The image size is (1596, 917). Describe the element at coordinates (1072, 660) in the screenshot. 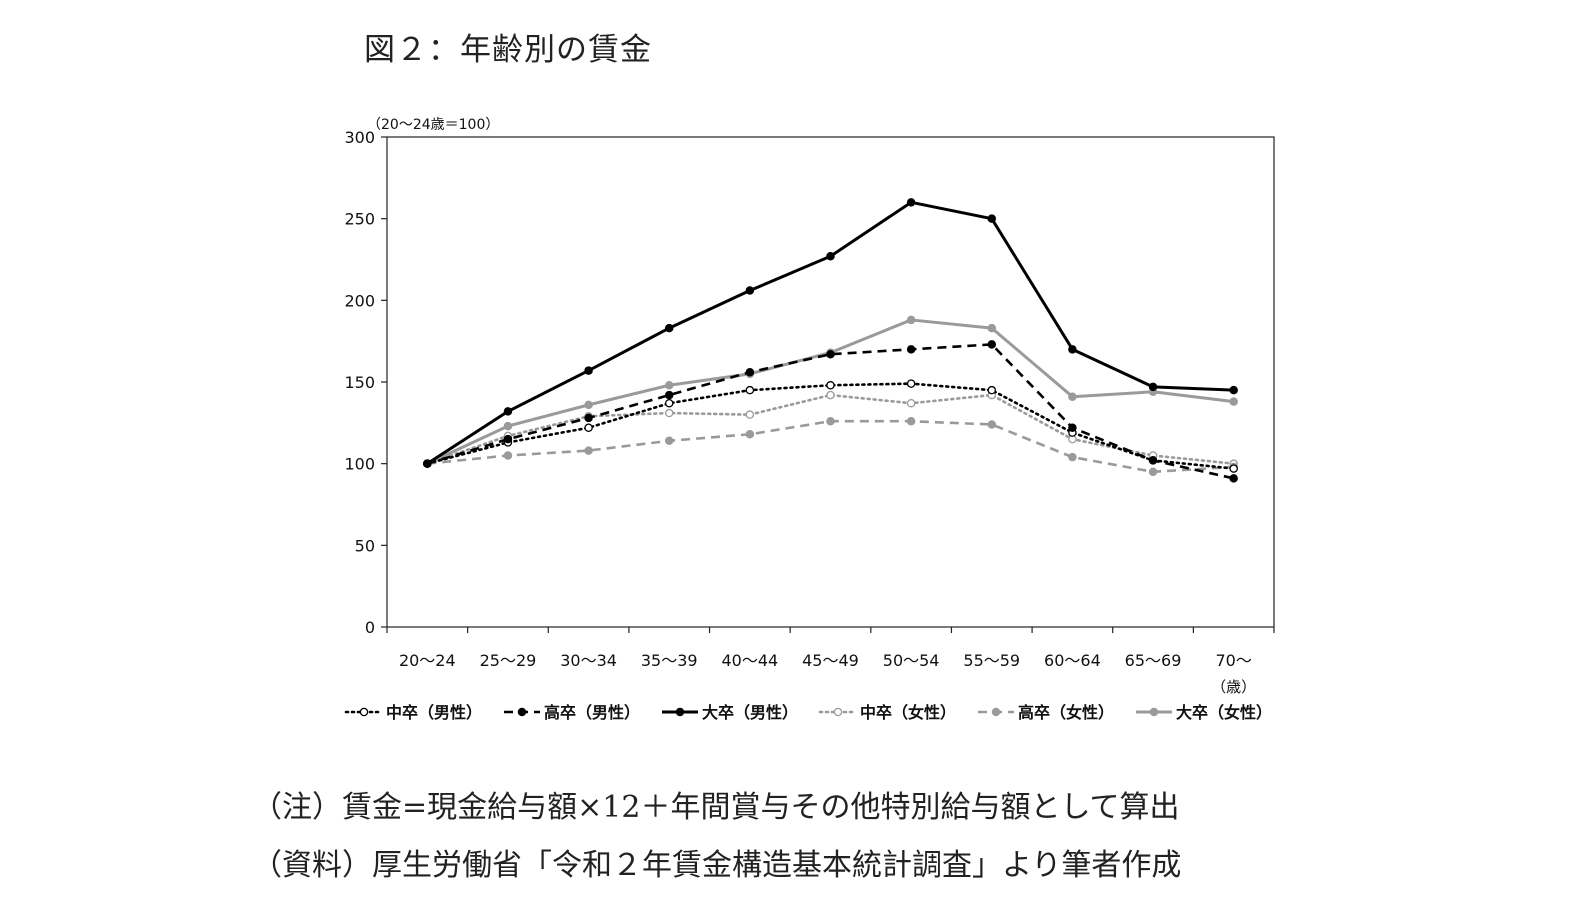

I see `x-tick-label: 60〜64` at that location.